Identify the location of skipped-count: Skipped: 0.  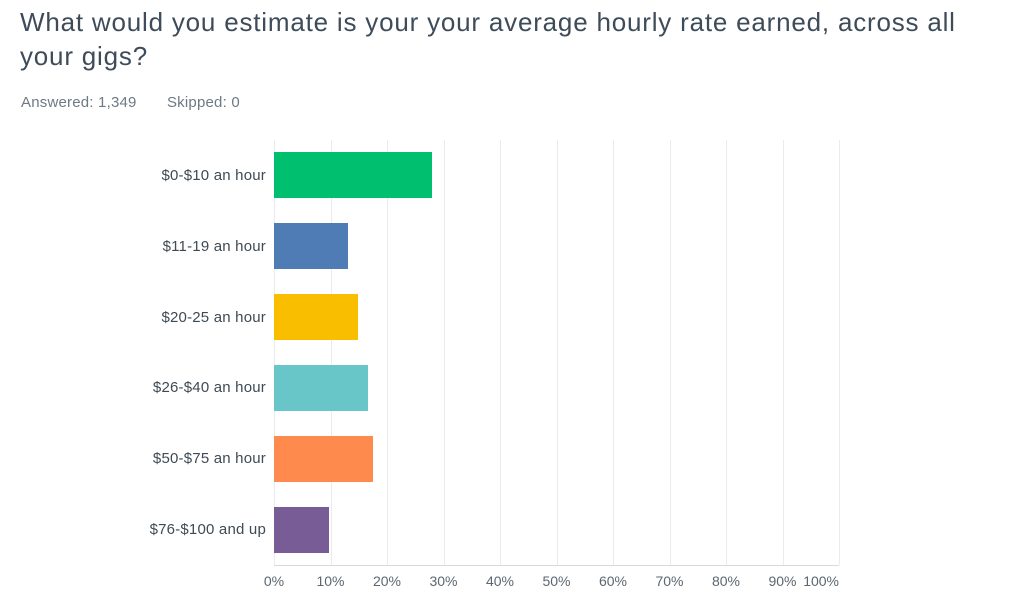
(203, 102).